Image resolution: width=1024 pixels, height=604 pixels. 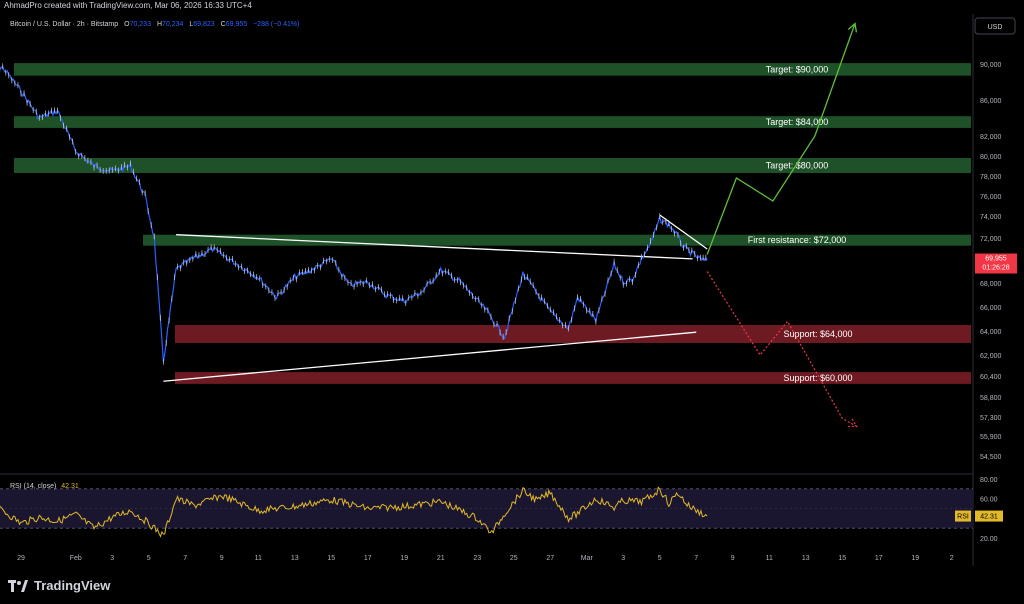 What do you see at coordinates (781, 139) in the screenshot?
I see `bullish-projection-path` at bounding box center [781, 139].